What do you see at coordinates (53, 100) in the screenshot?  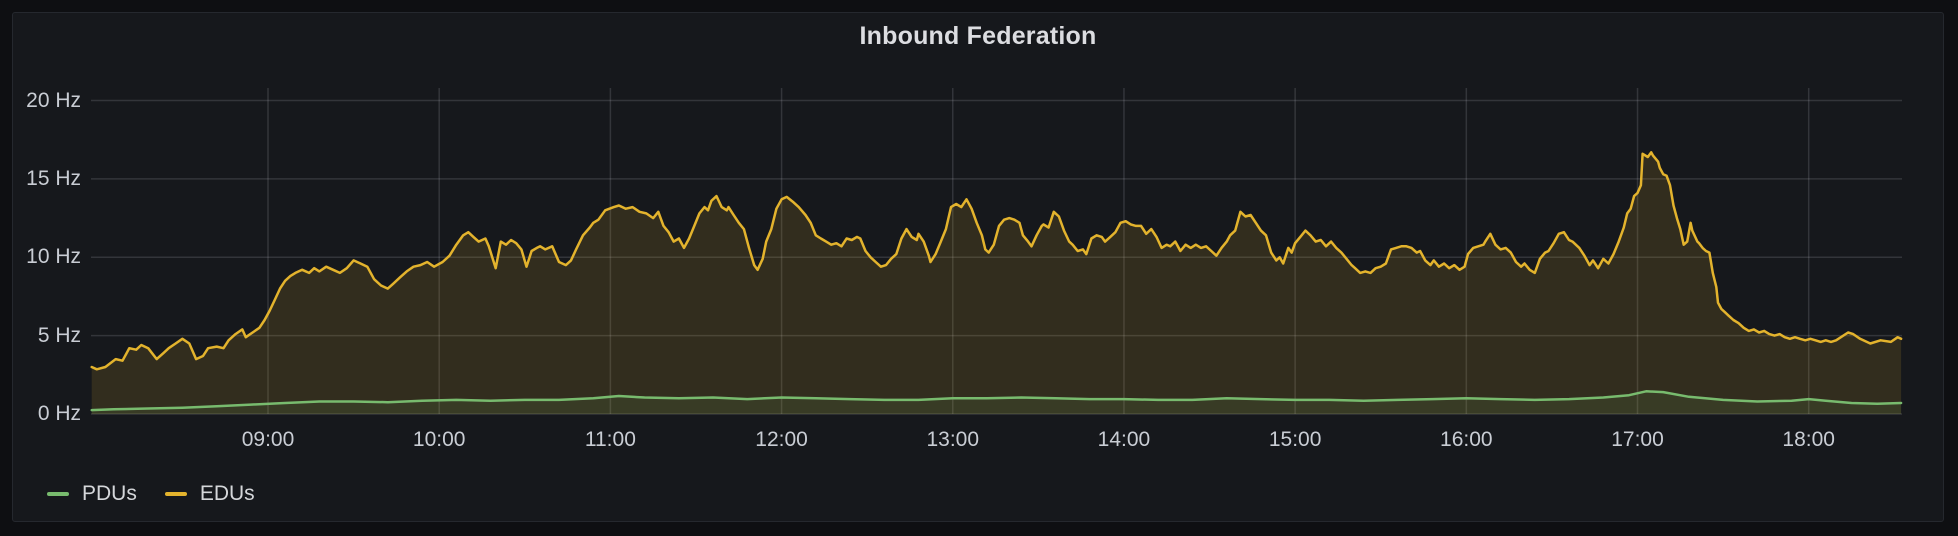 I see `y-axis-tick-label: 20 Hz` at bounding box center [53, 100].